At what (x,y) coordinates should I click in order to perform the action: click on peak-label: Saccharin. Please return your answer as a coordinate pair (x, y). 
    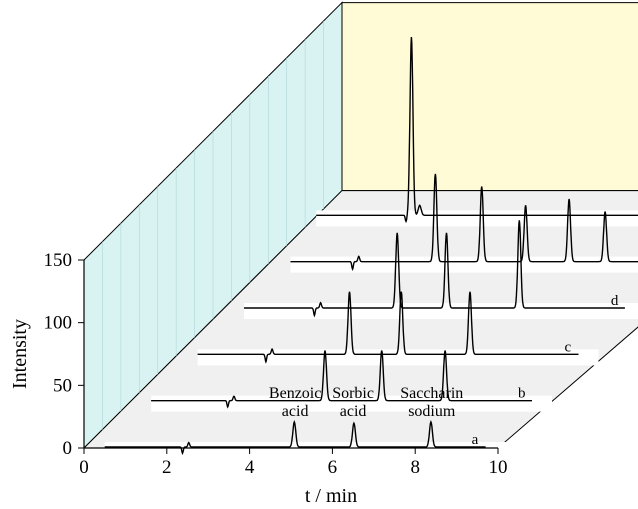
    Looking at the image, I should click on (431, 393).